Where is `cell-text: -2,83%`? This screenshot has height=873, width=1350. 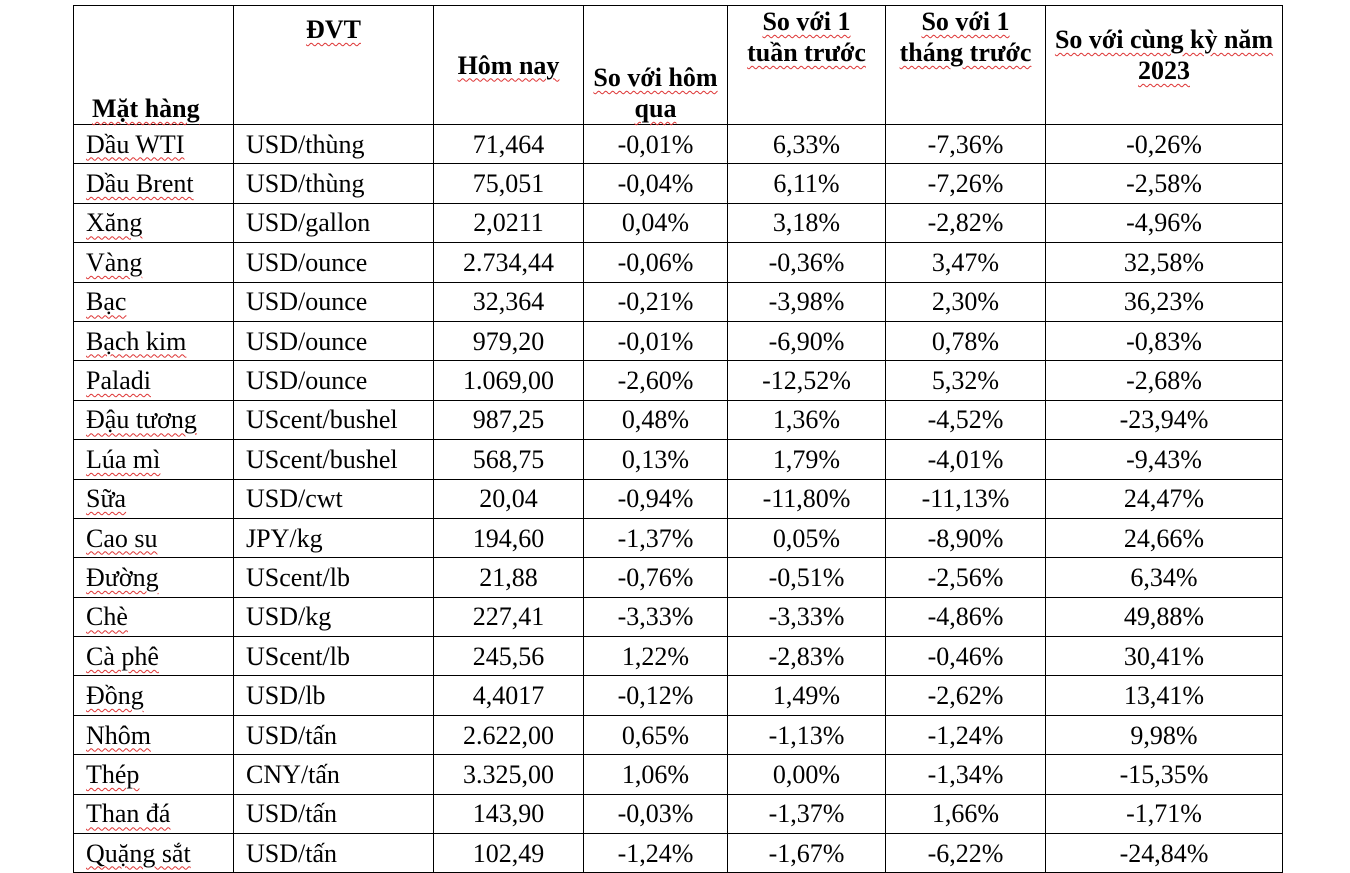
cell-text: -2,83% is located at coordinates (806, 656).